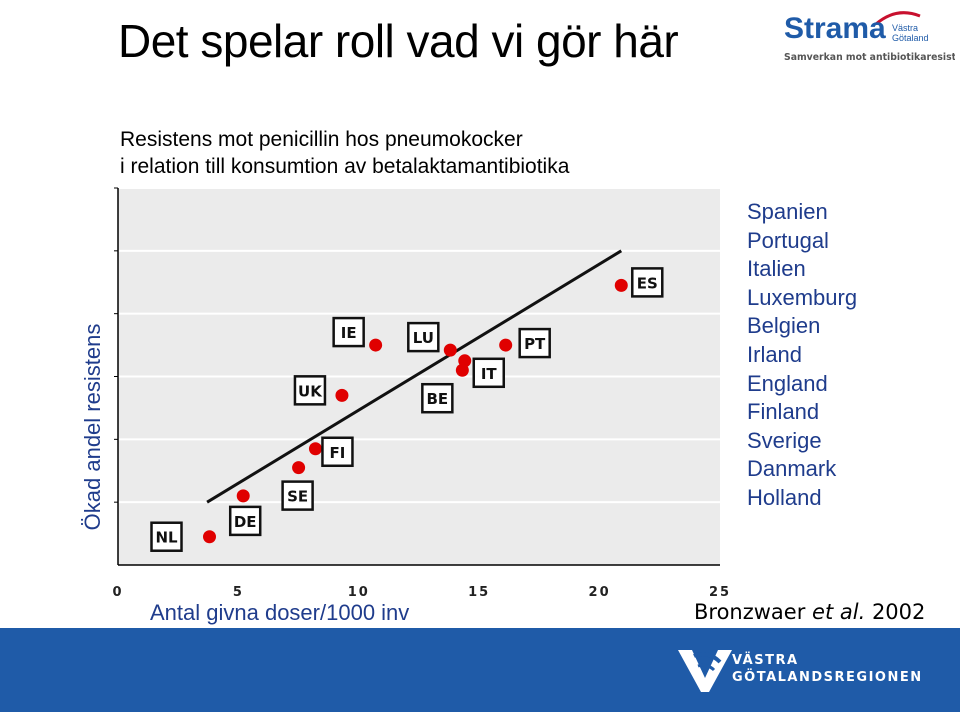  Describe the element at coordinates (92, 427) in the screenshot. I see `y-axis-label: Ökad andel resistens` at that location.